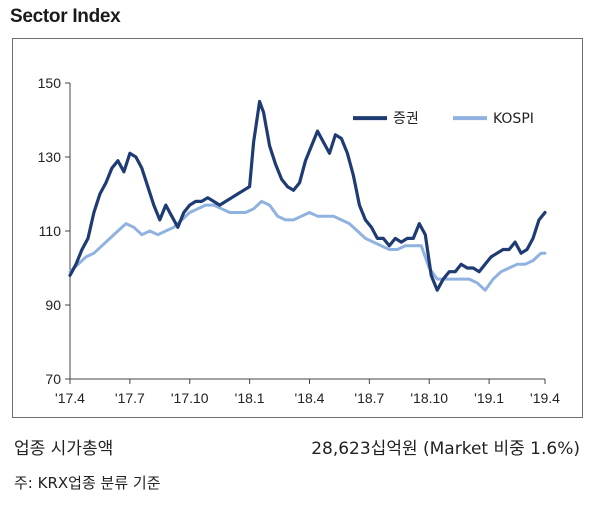  I want to click on legend-kospi-label: KOSPI, so click(513, 119).